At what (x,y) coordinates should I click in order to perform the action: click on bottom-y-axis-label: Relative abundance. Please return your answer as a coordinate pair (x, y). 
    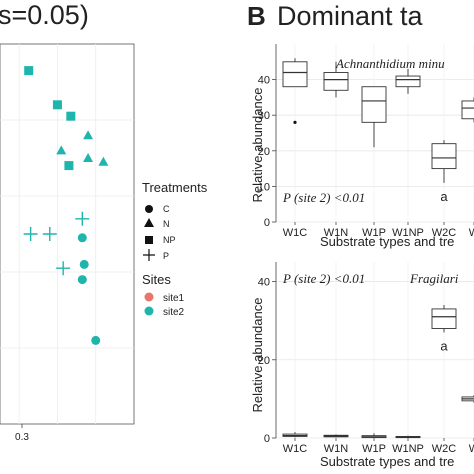
    Looking at the image, I should click on (257, 355).